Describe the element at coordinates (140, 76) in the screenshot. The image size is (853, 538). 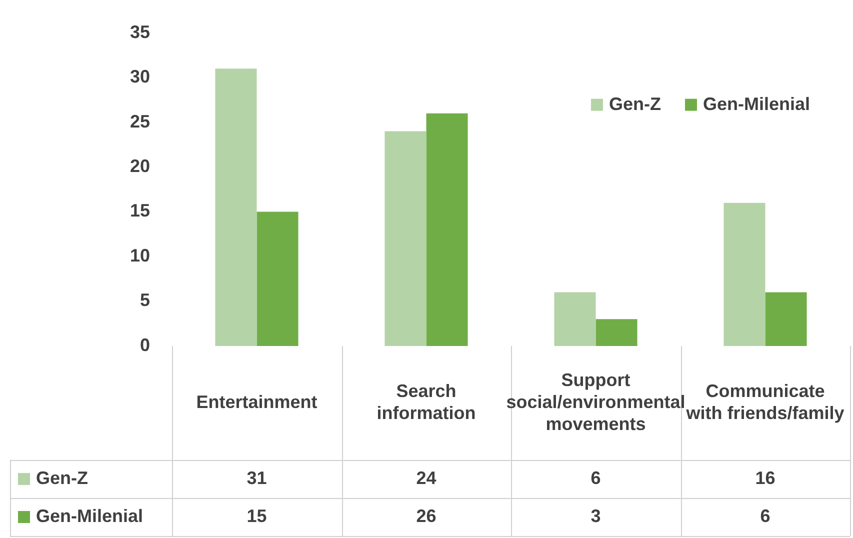
I see `y-tick-label: 30` at that location.